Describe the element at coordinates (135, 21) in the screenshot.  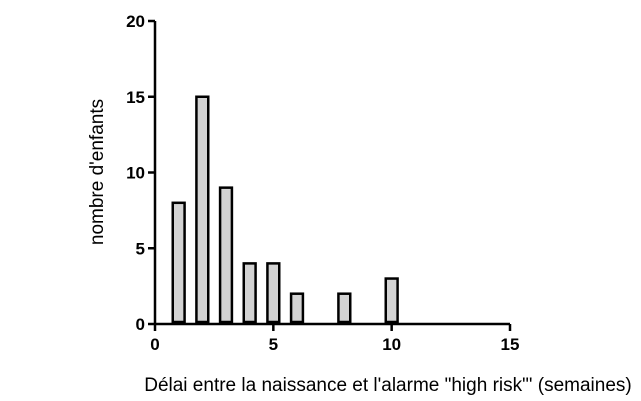
I see `y-tick-label: 20` at that location.